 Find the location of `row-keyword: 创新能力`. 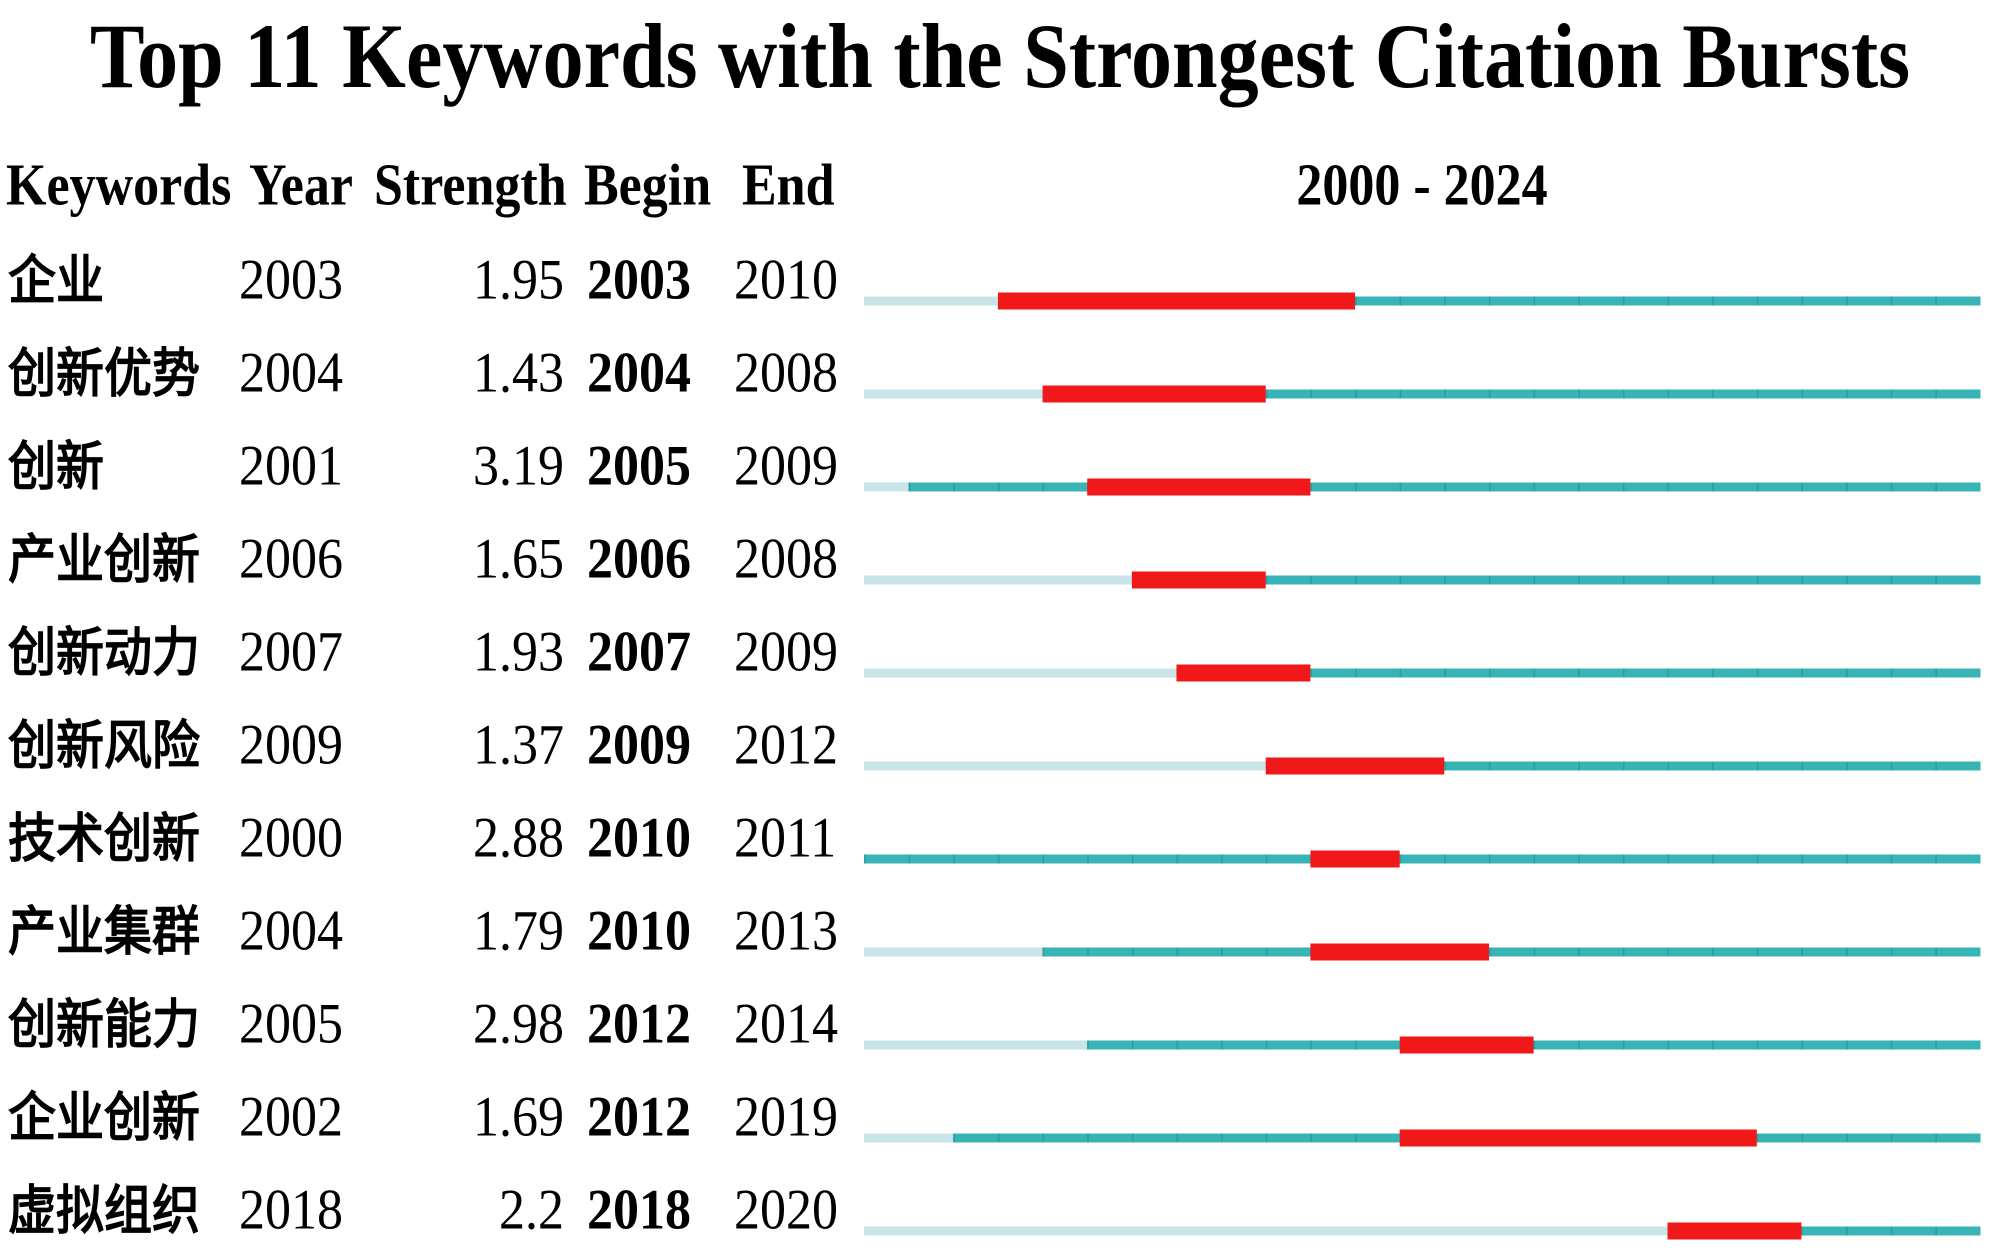

row-keyword: 创新能力 is located at coordinates (104, 1025).